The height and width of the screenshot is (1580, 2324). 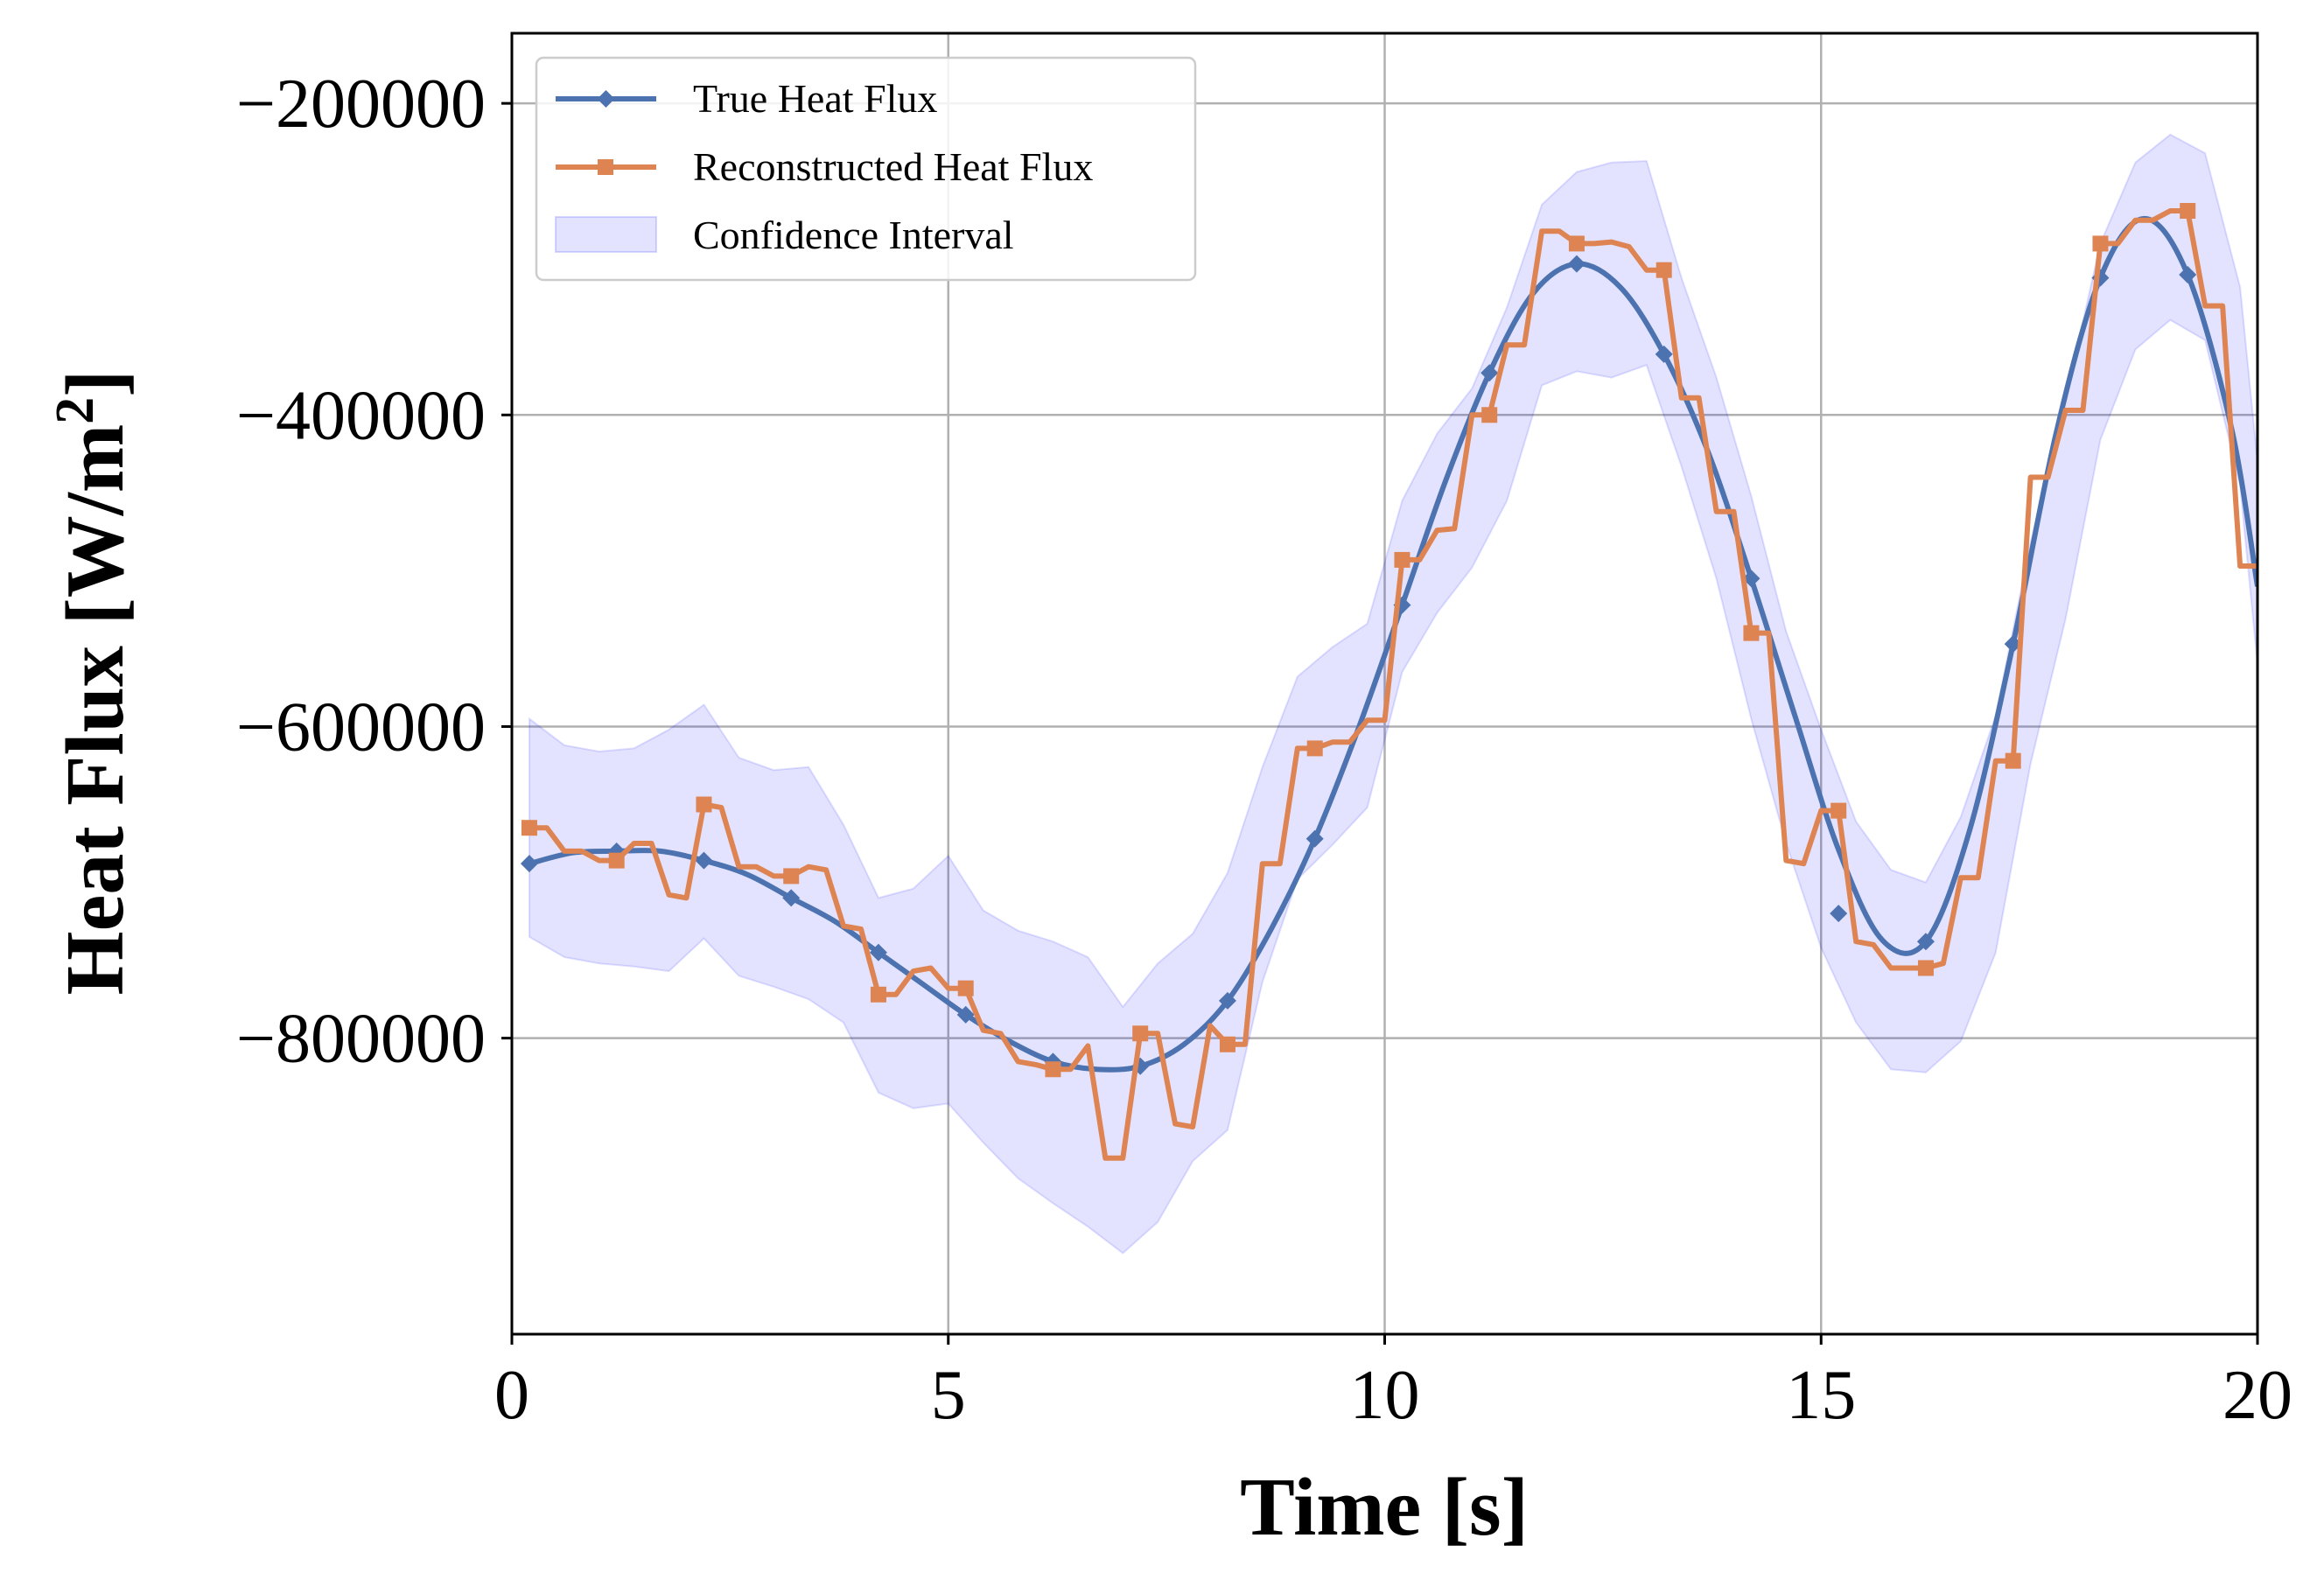 I want to click on x-axis: 0 5 10 15 20, so click(x=1393, y=1384).